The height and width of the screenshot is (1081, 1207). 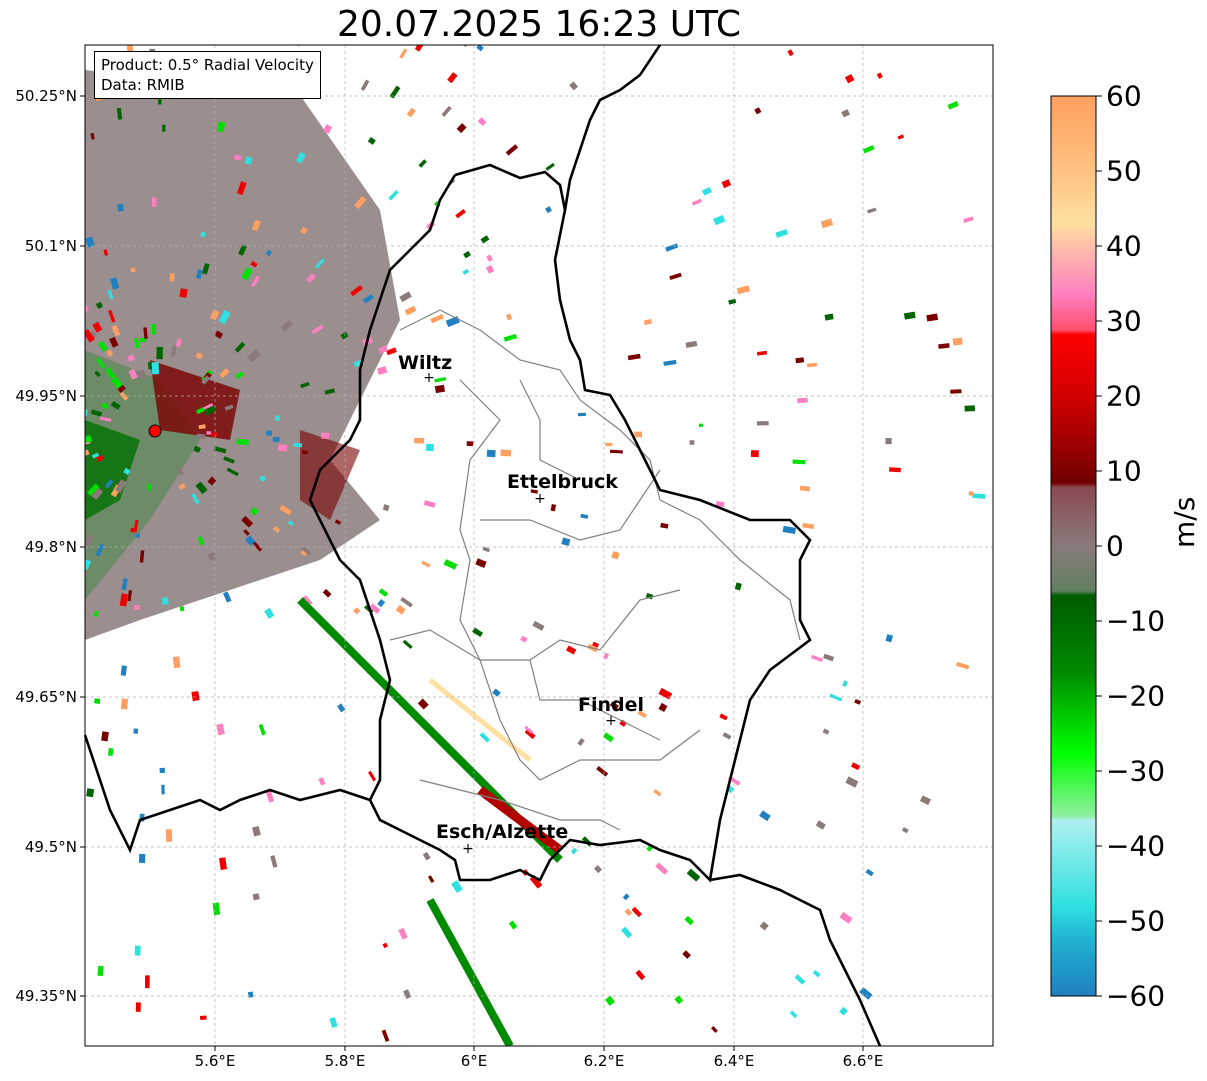 What do you see at coordinates (474, 1061) in the screenshot?
I see `lon-tick-label: 6°E` at bounding box center [474, 1061].